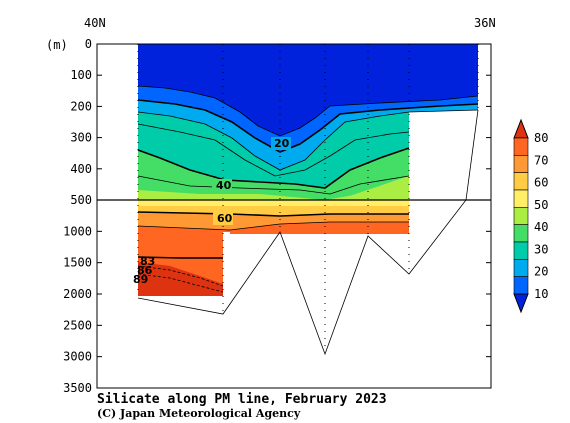 This screenshot has width=570, height=423. What do you see at coordinates (242, 399) in the screenshot?
I see `chart-title: Silicate along PM line, February 2023` at bounding box center [242, 399].